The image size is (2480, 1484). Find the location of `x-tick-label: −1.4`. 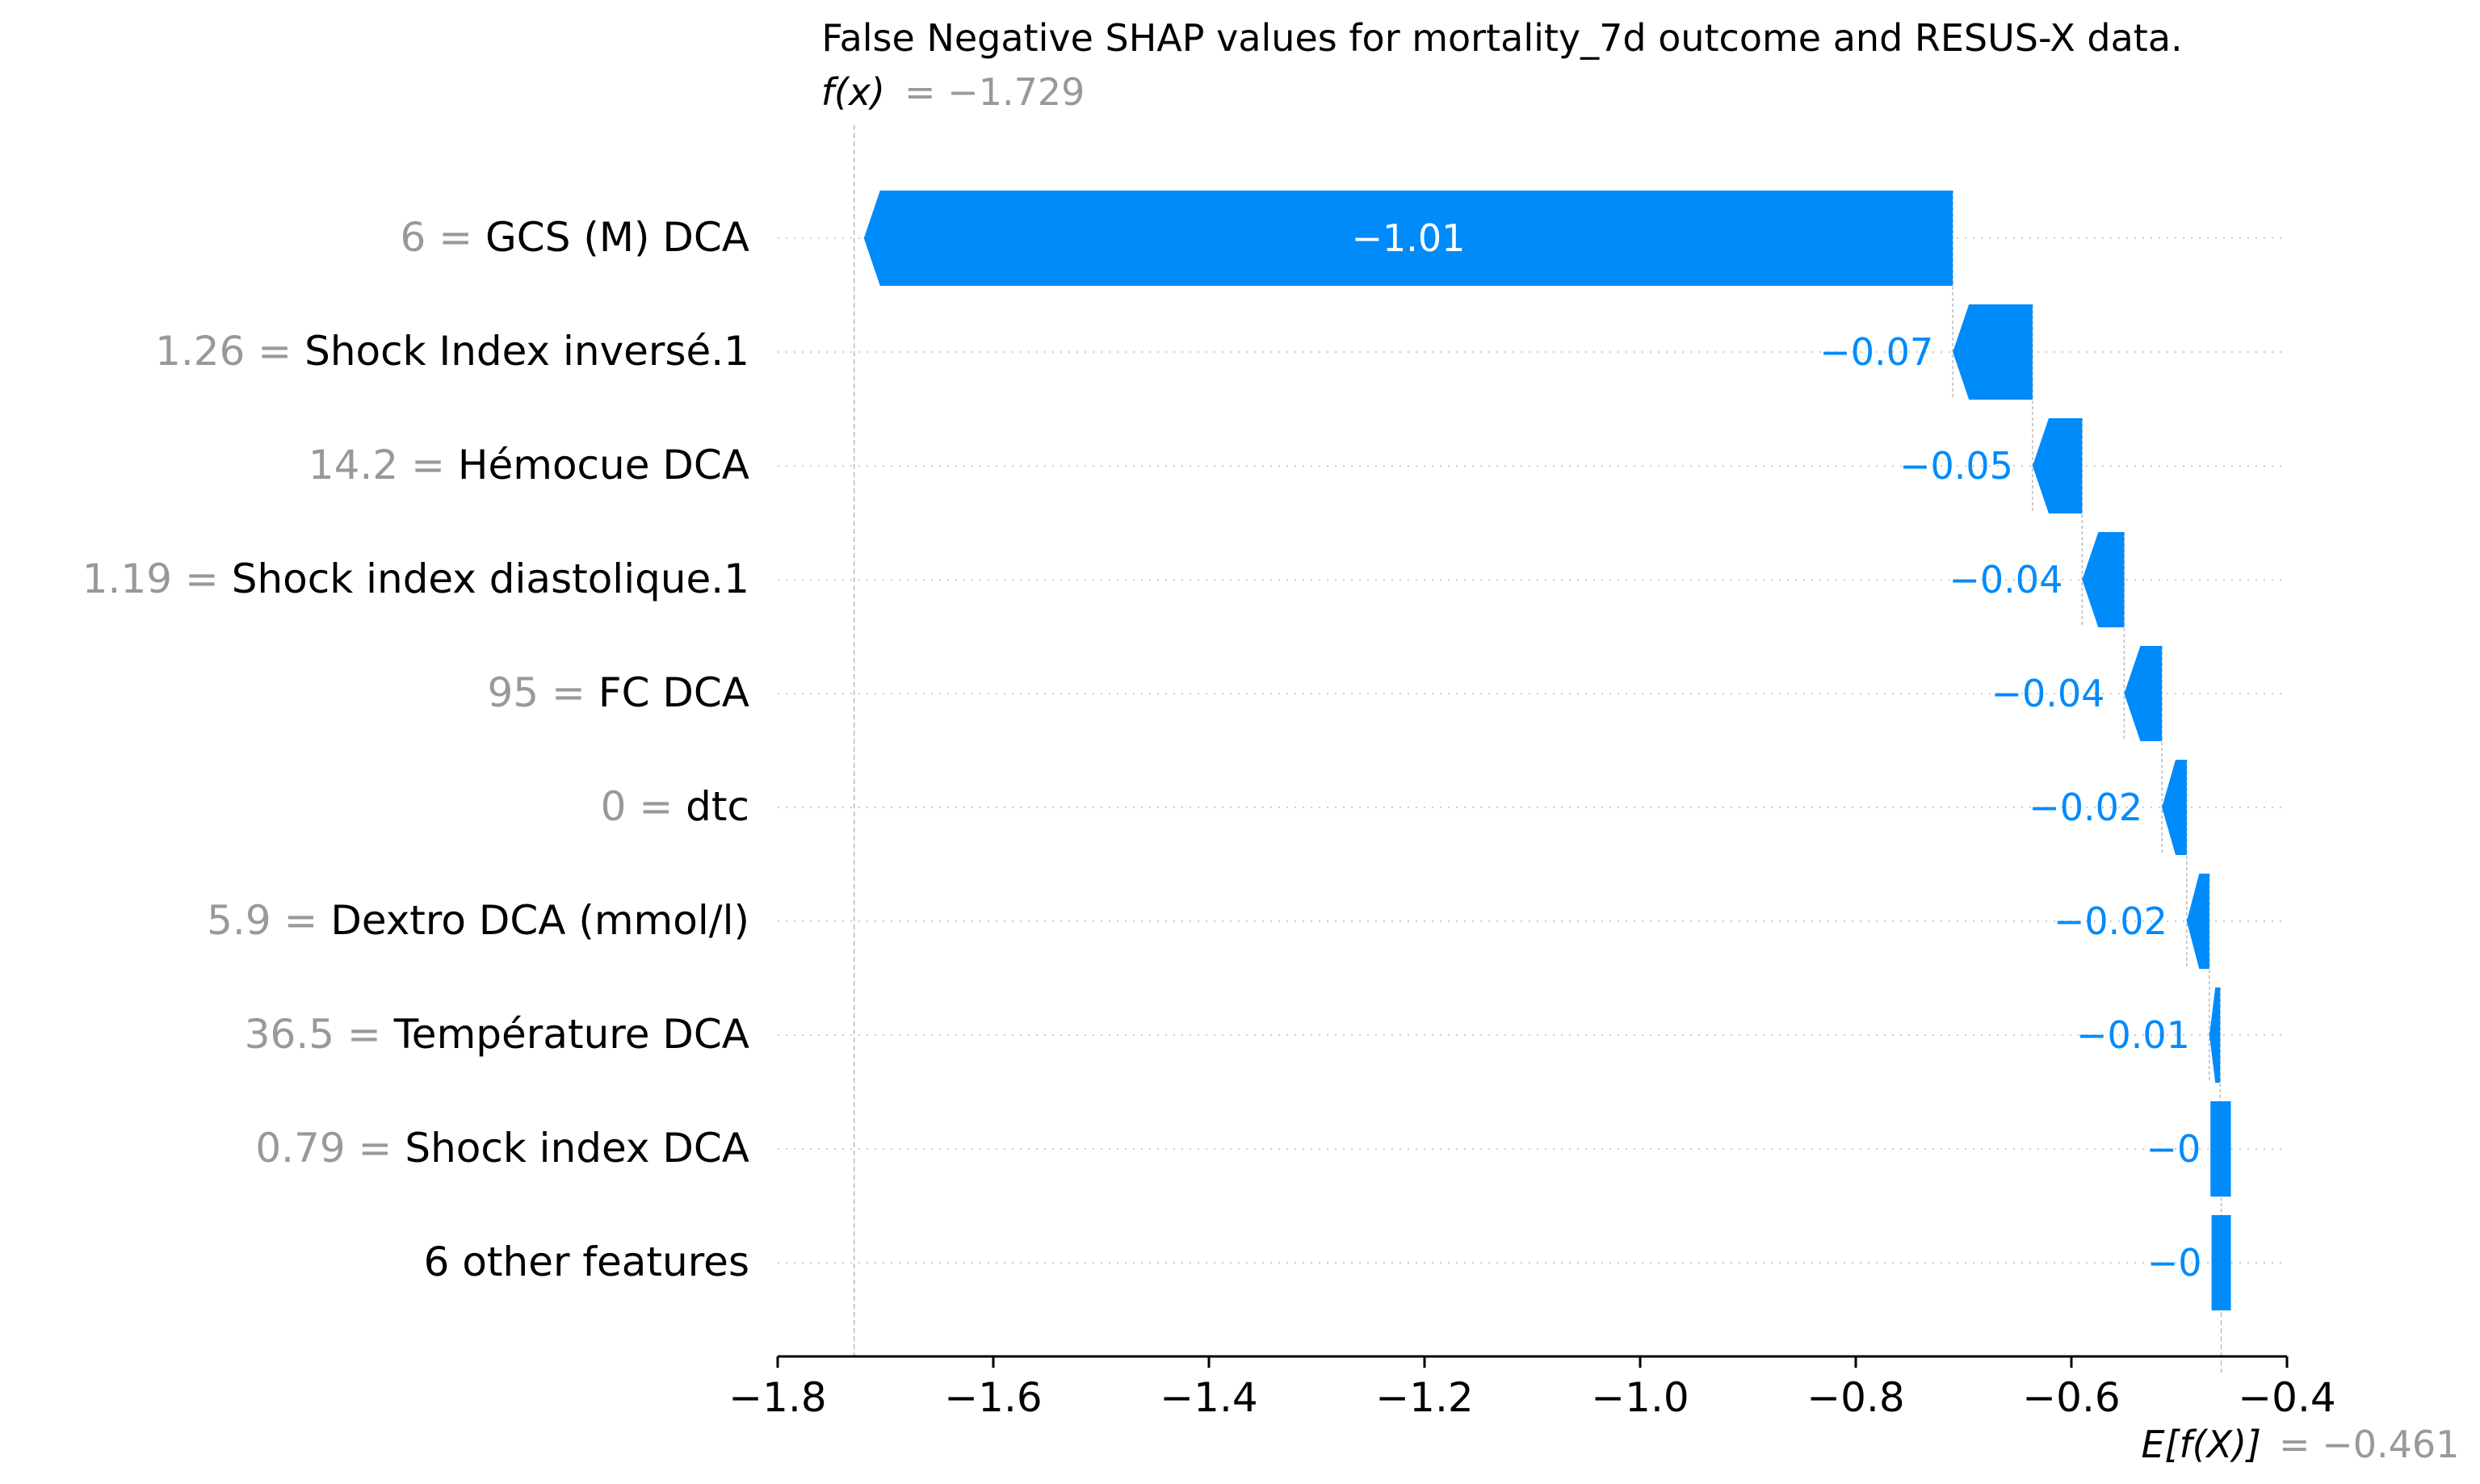

x-tick-label: −1.4 is located at coordinates (1208, 1397).